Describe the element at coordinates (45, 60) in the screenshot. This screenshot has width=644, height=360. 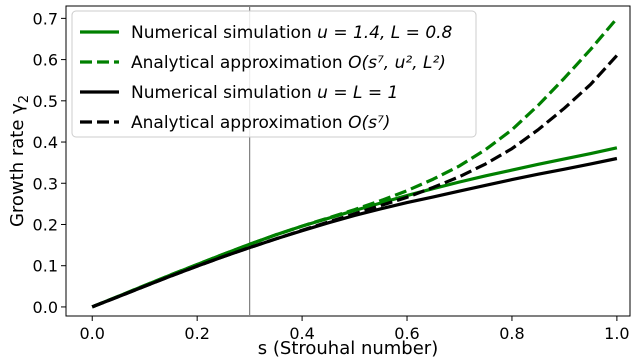
I see `y-tick-label: 0.6` at that location.